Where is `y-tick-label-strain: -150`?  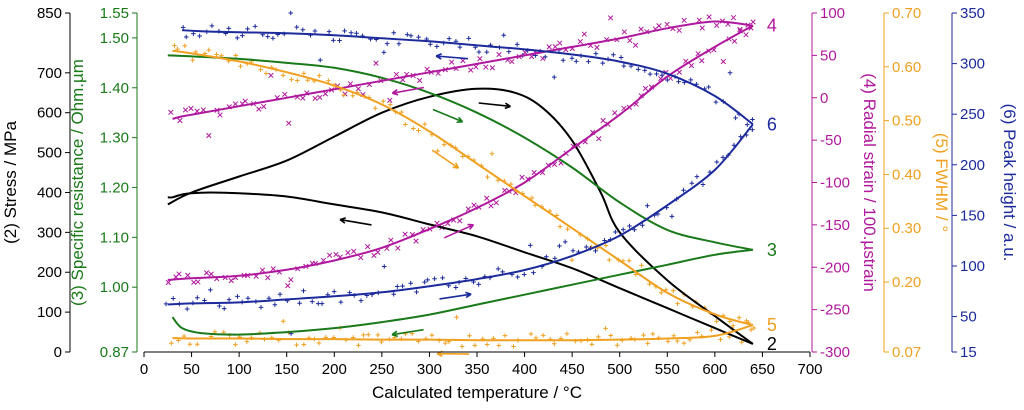
y-tick-label-strain: -150 is located at coordinates (835, 225).